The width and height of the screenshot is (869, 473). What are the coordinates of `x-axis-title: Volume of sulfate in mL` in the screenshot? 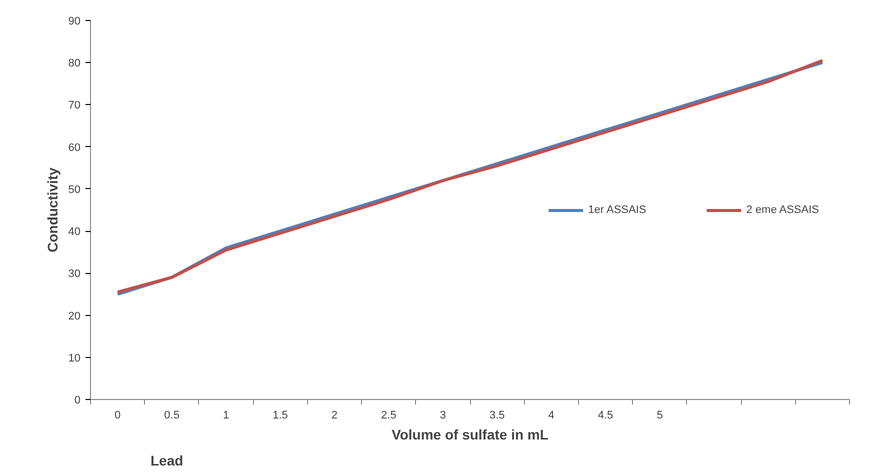 It's located at (470, 434).